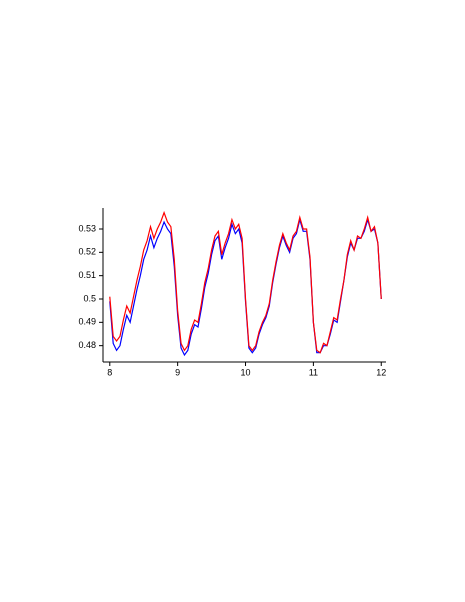  What do you see at coordinates (87, 228) in the screenshot?
I see `y-tick-label: 0.53` at bounding box center [87, 228].